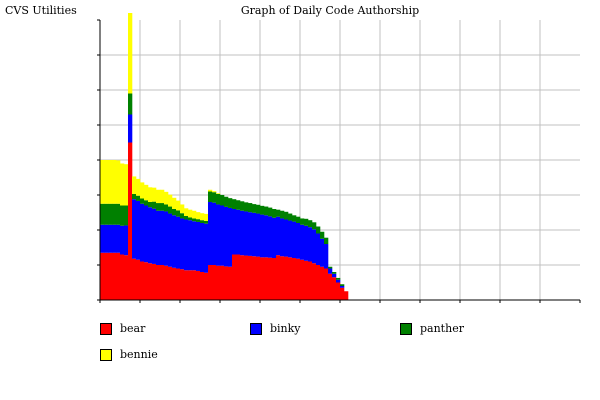  What do you see at coordinates (41, 10) in the screenshot?
I see `app-title: CVS Utilities` at bounding box center [41, 10].